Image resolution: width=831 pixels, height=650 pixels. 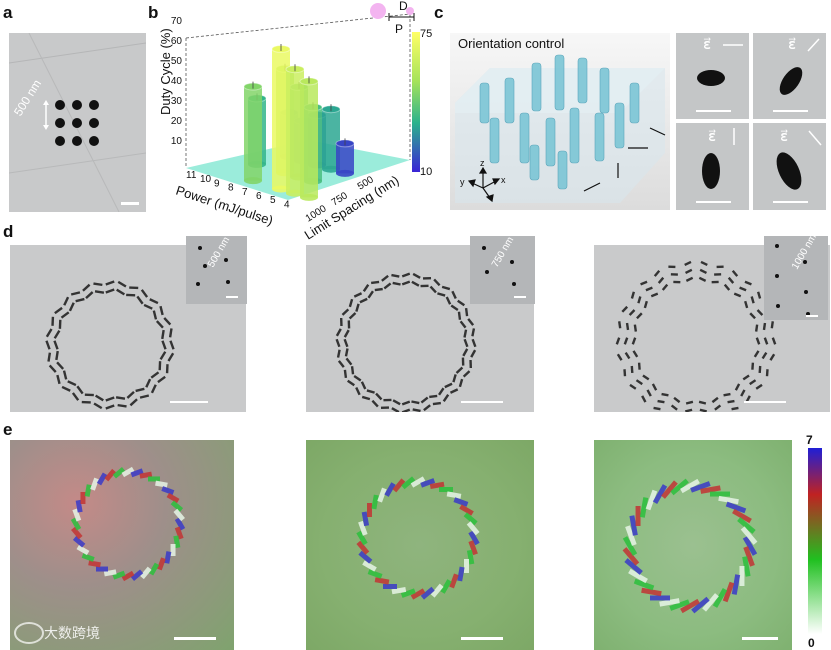 What do you see at coordinates (560, 128) in the screenshot?
I see `panel-c-glass-block: z x y` at bounding box center [560, 128].